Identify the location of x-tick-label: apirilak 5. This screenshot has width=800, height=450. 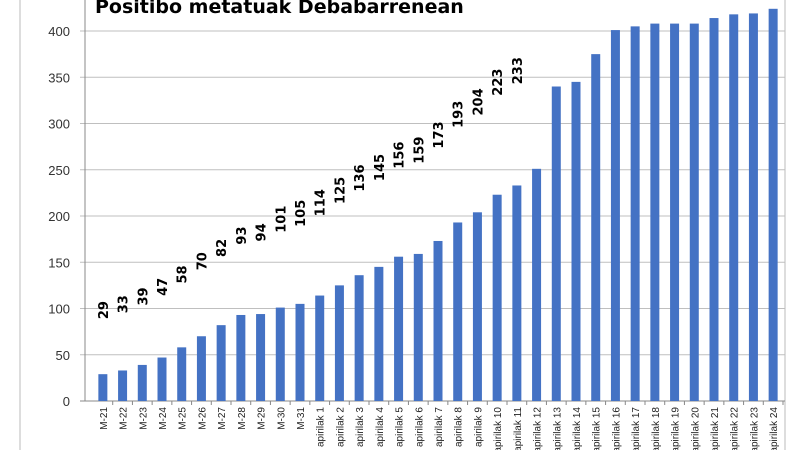
(400, 427).